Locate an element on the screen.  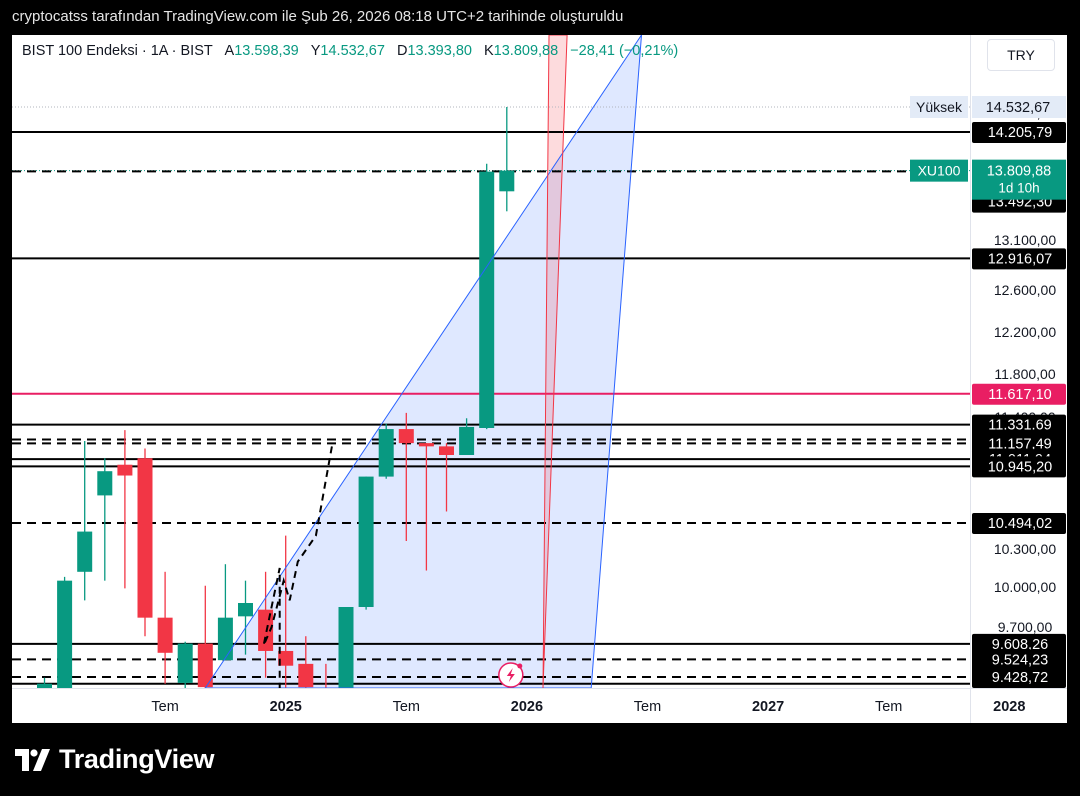
level-price-label: 10.945,20 is located at coordinates (1020, 467).